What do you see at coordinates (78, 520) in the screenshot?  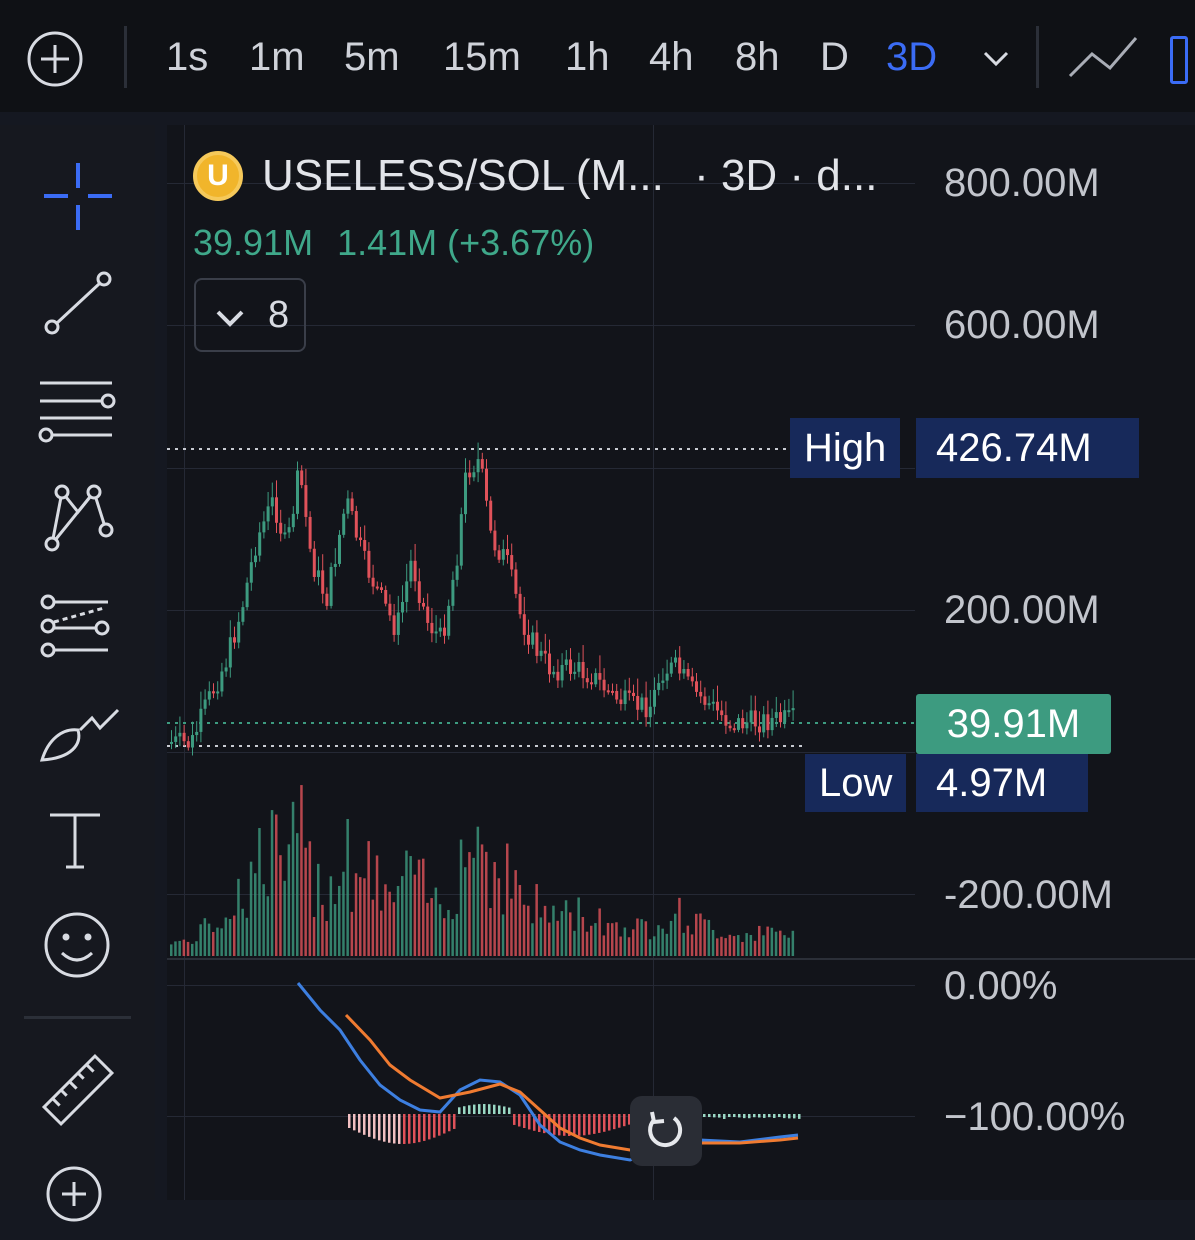 I see `pattern-icon` at bounding box center [78, 520].